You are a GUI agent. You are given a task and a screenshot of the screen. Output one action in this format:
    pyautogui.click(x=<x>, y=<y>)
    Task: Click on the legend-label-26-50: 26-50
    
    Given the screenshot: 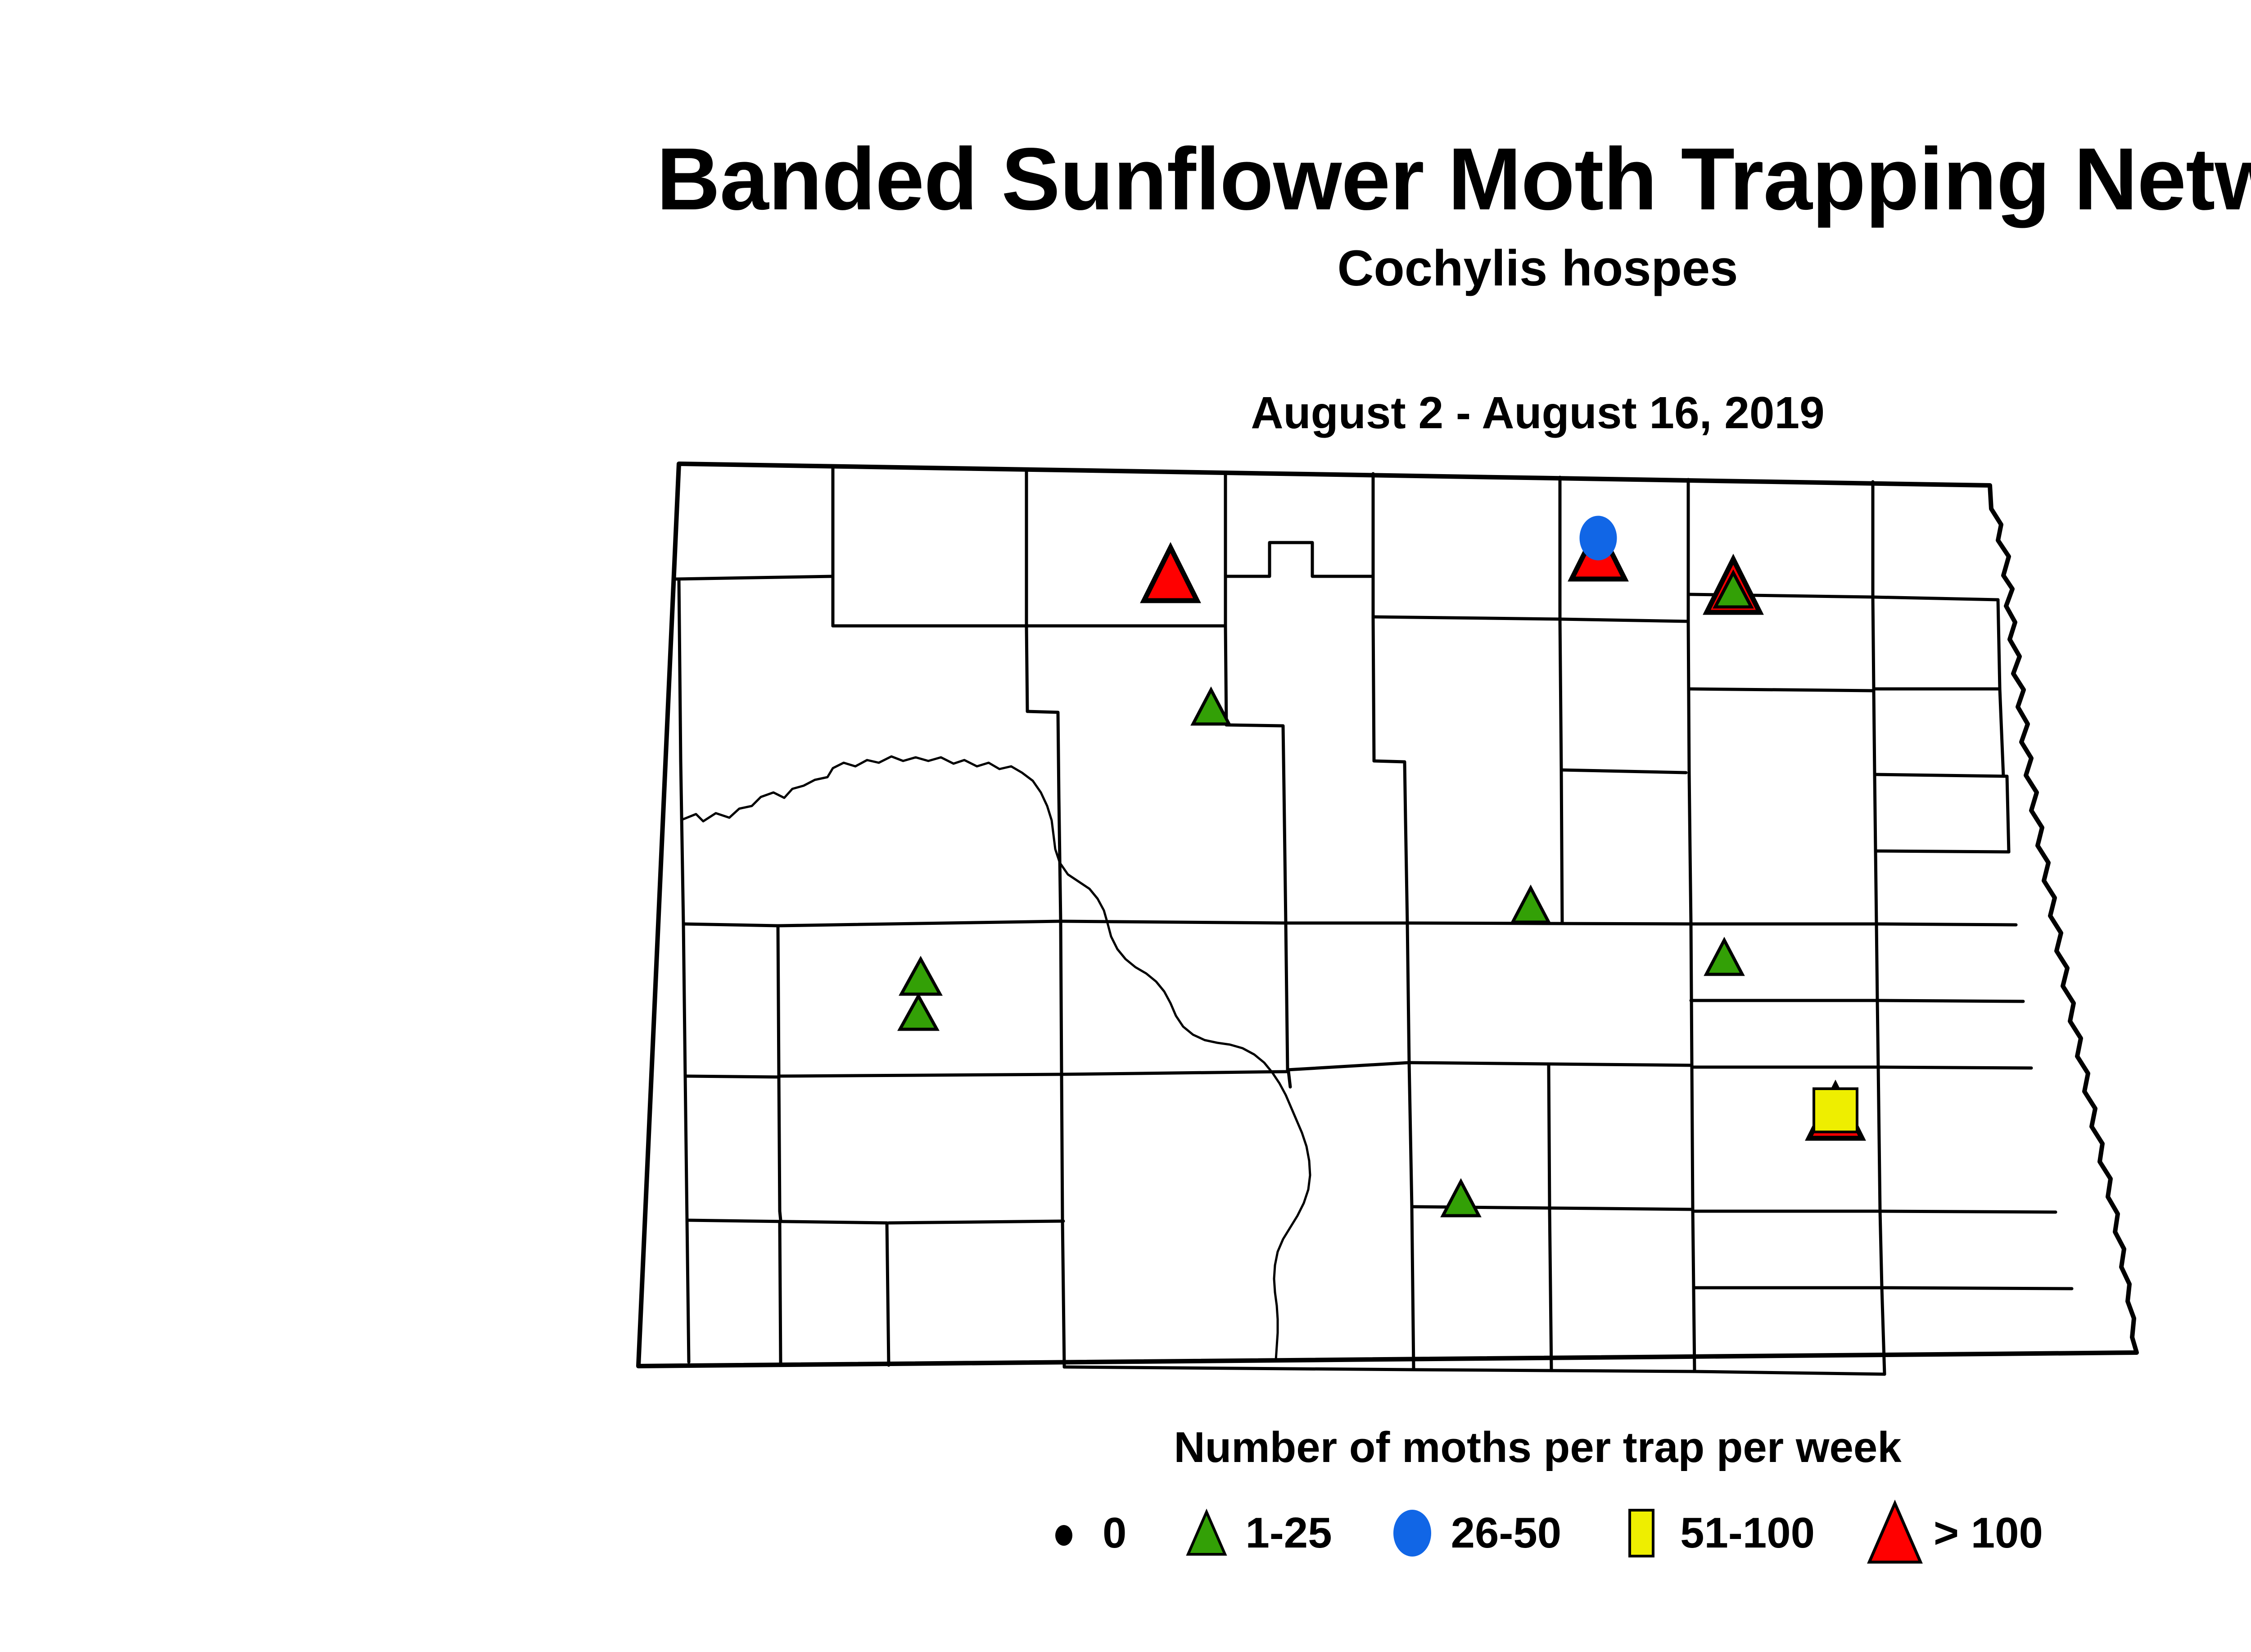 What is the action you would take?
    pyautogui.click(x=1506, y=1533)
    